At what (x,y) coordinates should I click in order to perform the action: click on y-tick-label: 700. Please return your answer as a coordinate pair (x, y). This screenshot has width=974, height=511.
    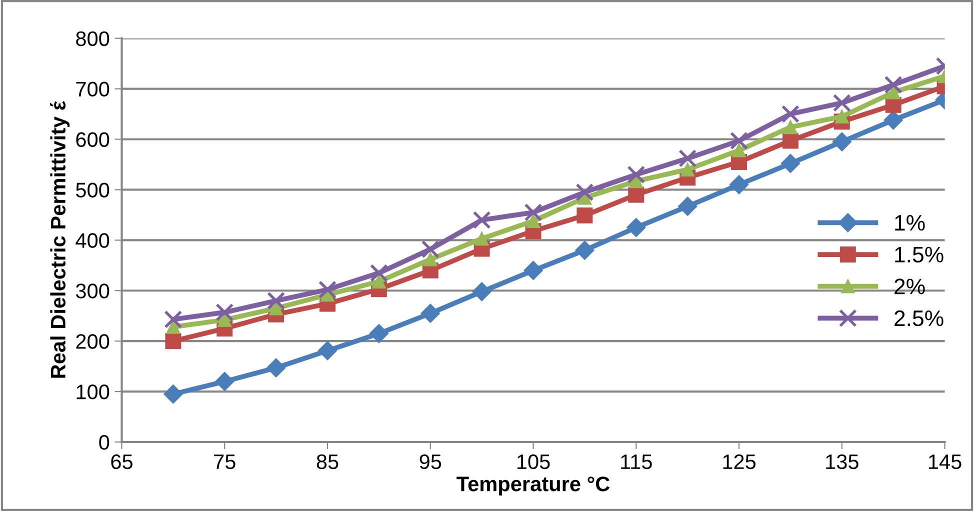
    Looking at the image, I should click on (93, 89).